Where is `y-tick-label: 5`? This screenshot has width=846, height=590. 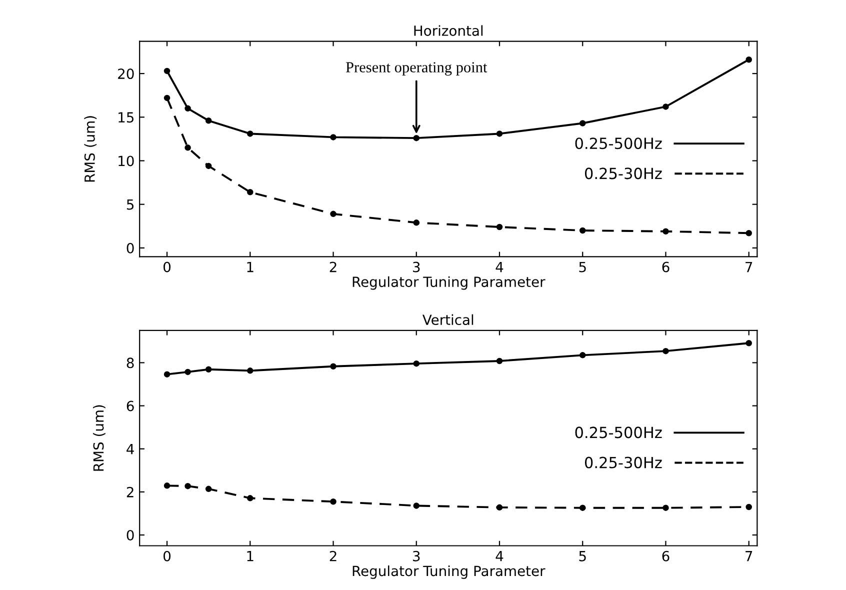 y-tick-label: 5 is located at coordinates (130, 204).